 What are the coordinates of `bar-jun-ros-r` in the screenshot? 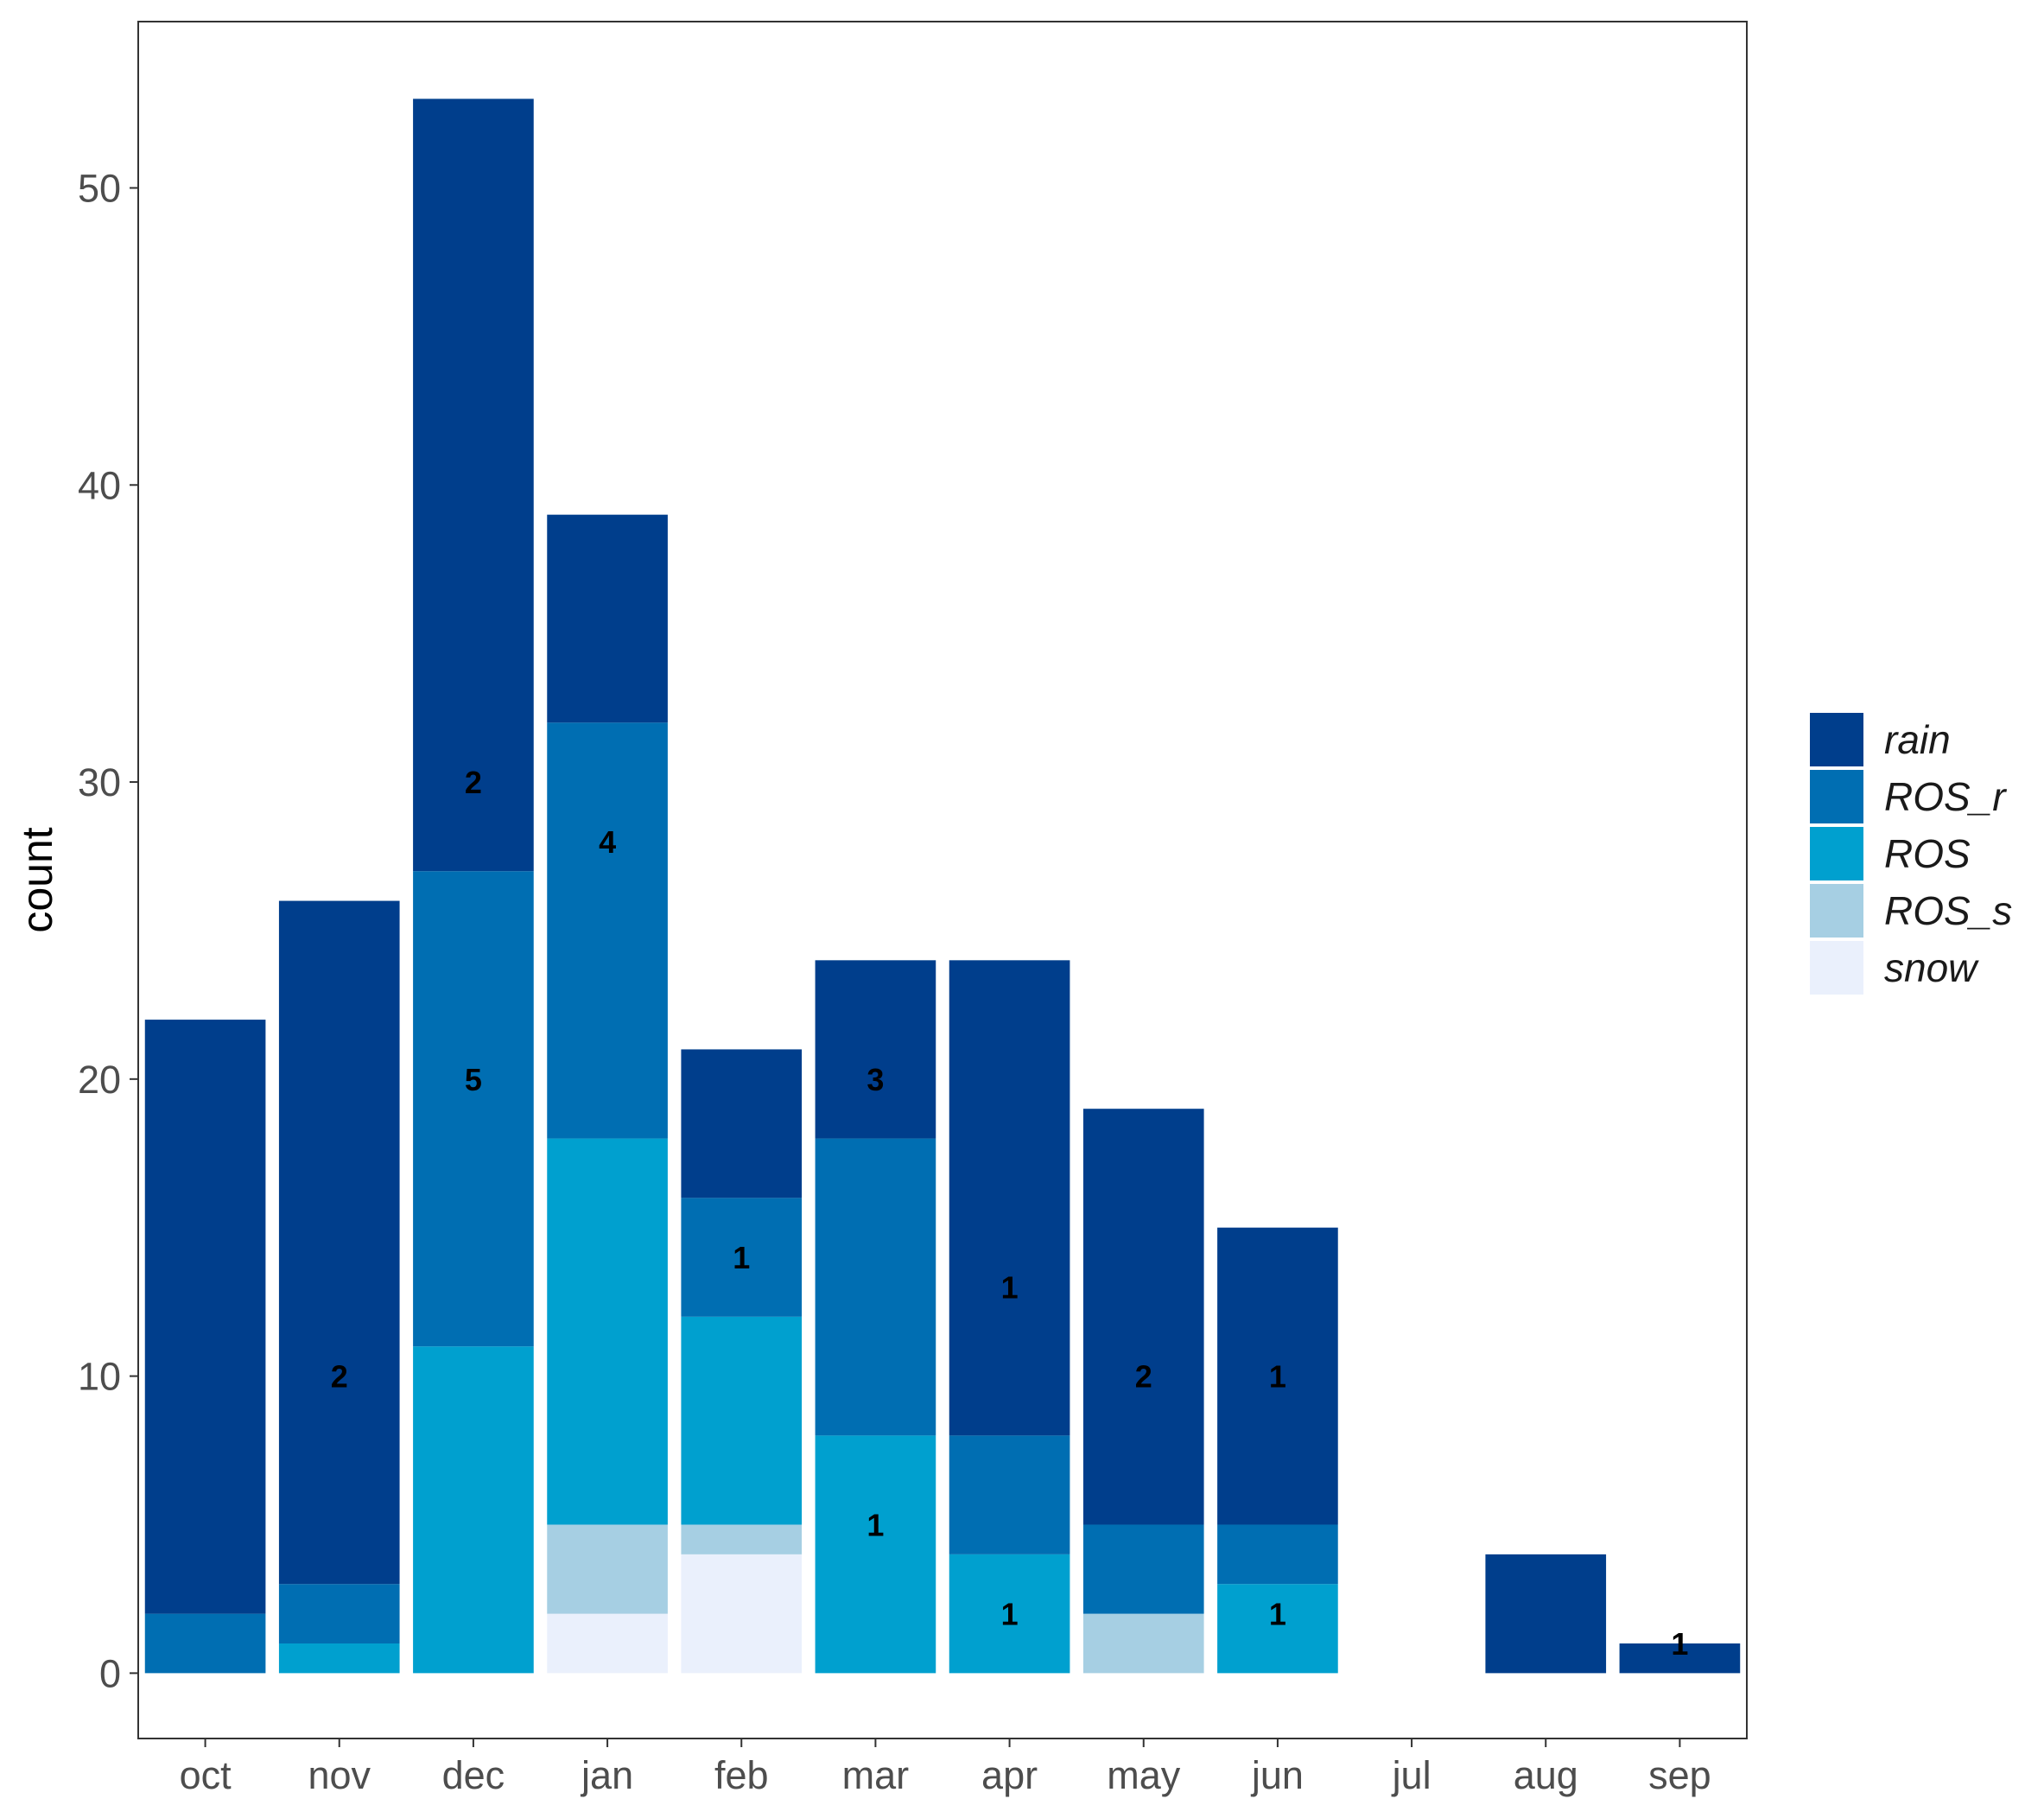 It's located at (1277, 1554).